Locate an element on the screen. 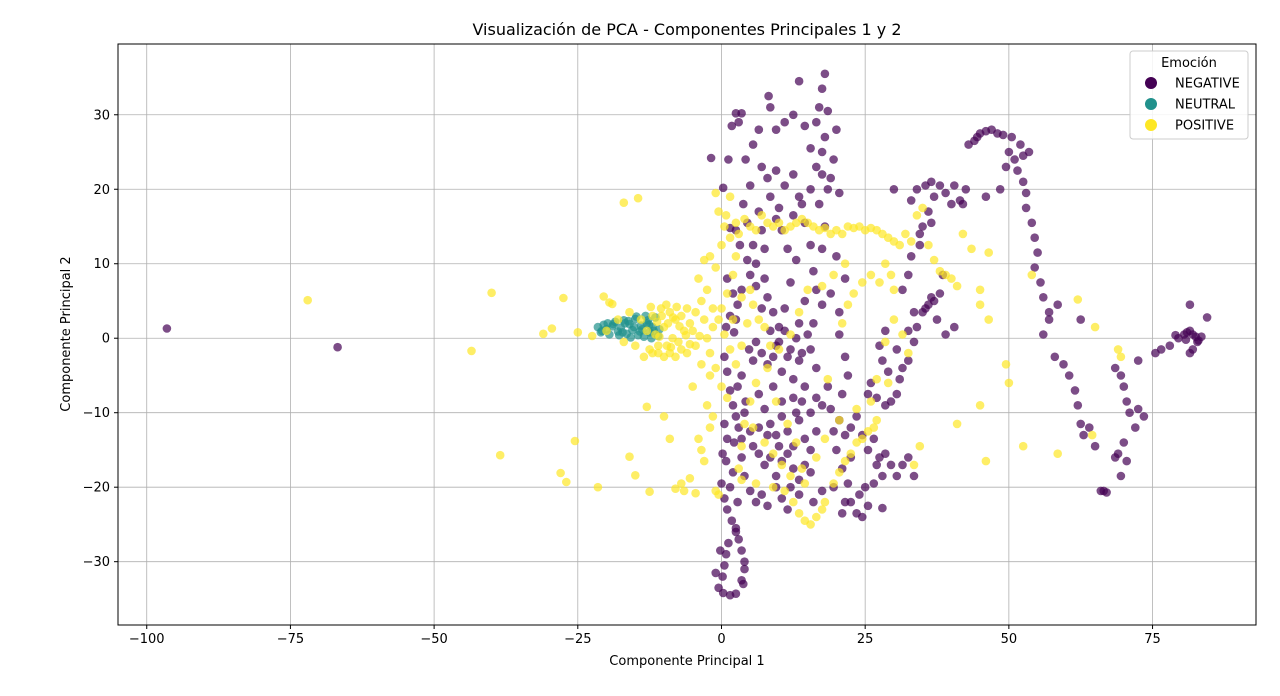 Image resolution: width=1280 pixels, height=696 pixels. y-tick-label: 10 is located at coordinates (101, 264).